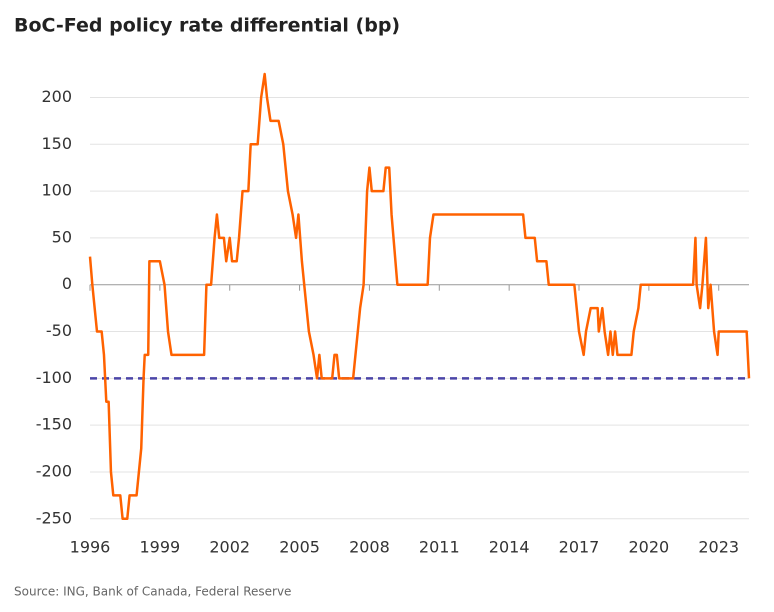  I want to click on x-tick-label: 1996, so click(90, 547).